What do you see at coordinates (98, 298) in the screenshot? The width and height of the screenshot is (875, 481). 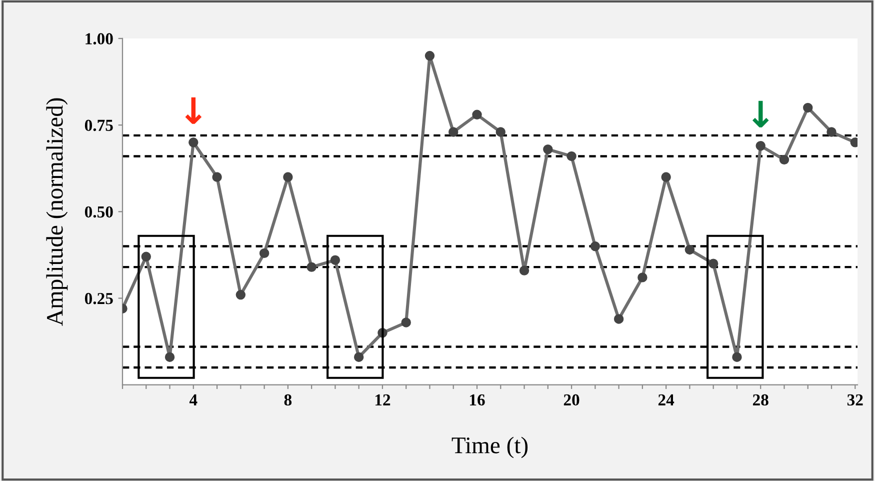 I see `y-tick-label: 0.25` at bounding box center [98, 298].